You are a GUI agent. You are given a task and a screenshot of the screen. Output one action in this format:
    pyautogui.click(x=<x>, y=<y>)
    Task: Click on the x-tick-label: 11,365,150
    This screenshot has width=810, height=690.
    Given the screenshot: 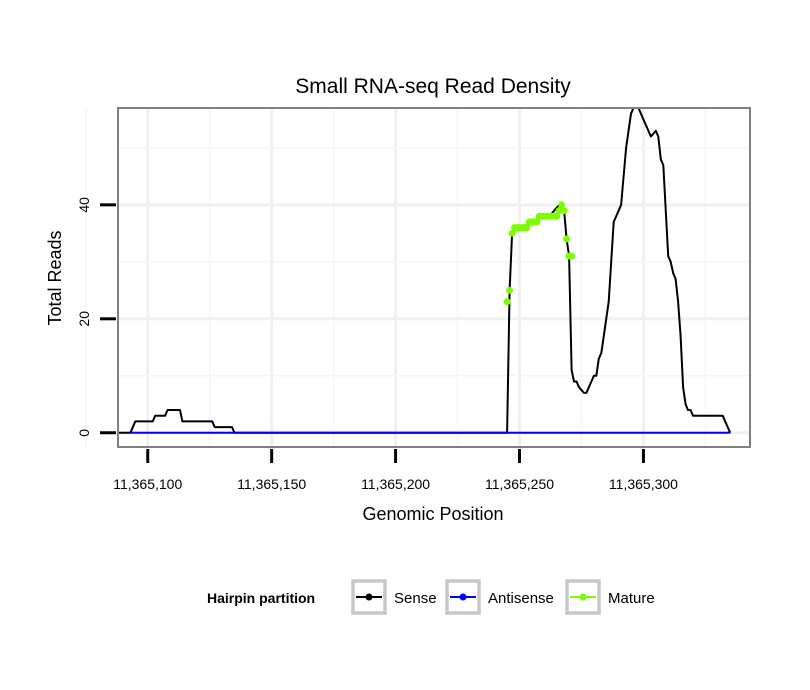 What is the action you would take?
    pyautogui.click(x=271, y=484)
    